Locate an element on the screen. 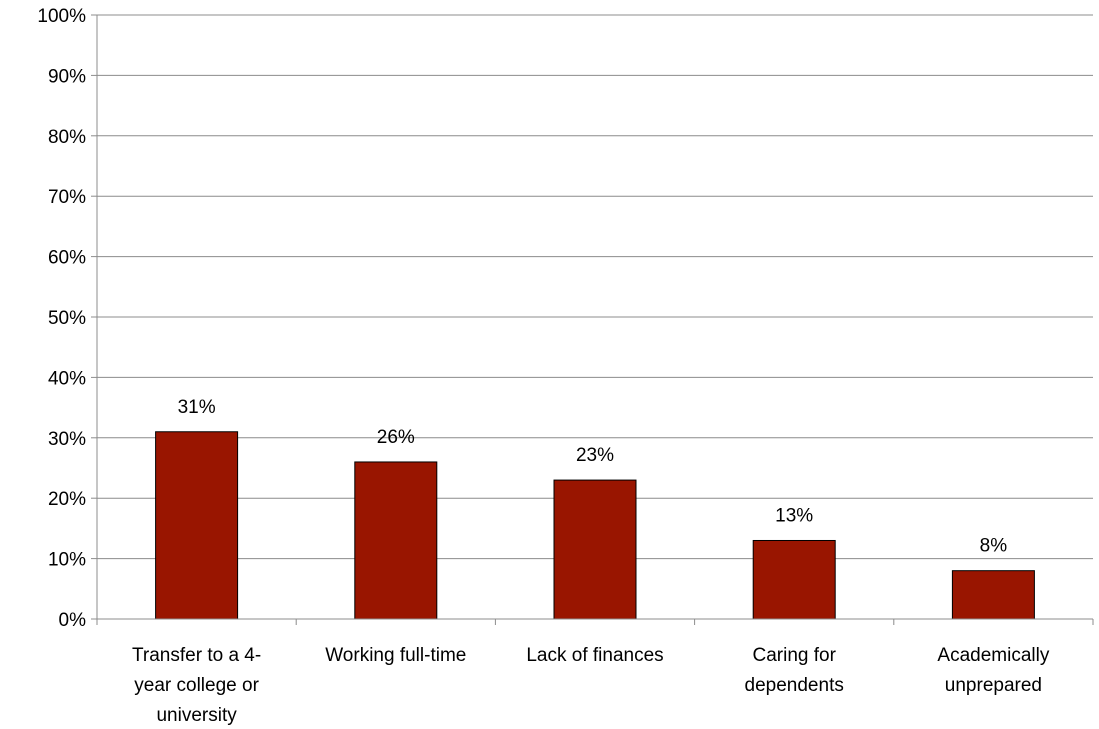 This screenshot has height=729, width=1099. category-label: Caring for is located at coordinates (794, 655).